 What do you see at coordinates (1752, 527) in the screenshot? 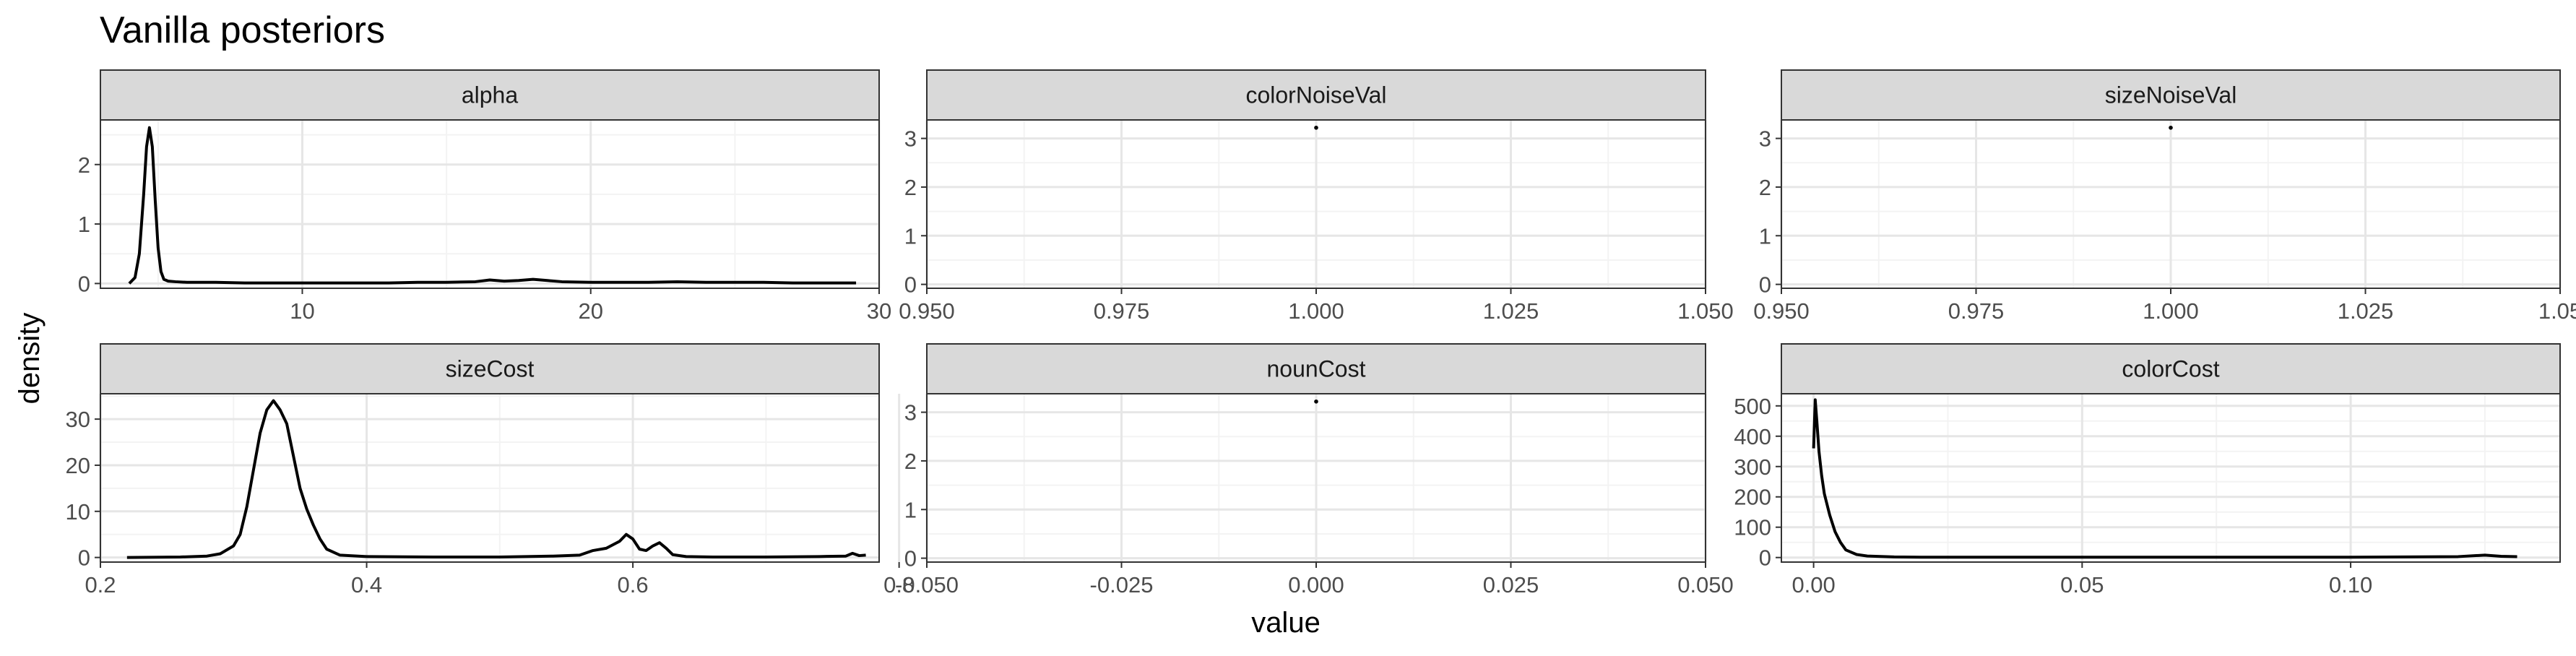
I see `y-tick-label: 100` at bounding box center [1752, 527].